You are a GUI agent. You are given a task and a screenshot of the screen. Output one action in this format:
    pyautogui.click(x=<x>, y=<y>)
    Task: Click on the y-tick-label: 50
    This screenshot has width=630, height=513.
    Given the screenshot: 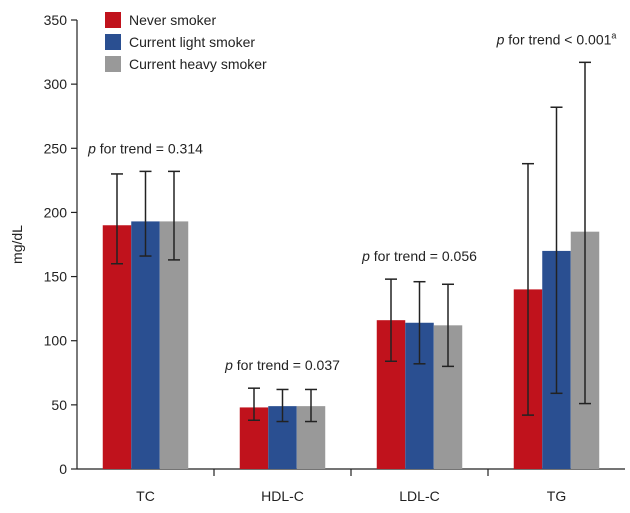 What is the action you would take?
    pyautogui.click(x=59, y=405)
    